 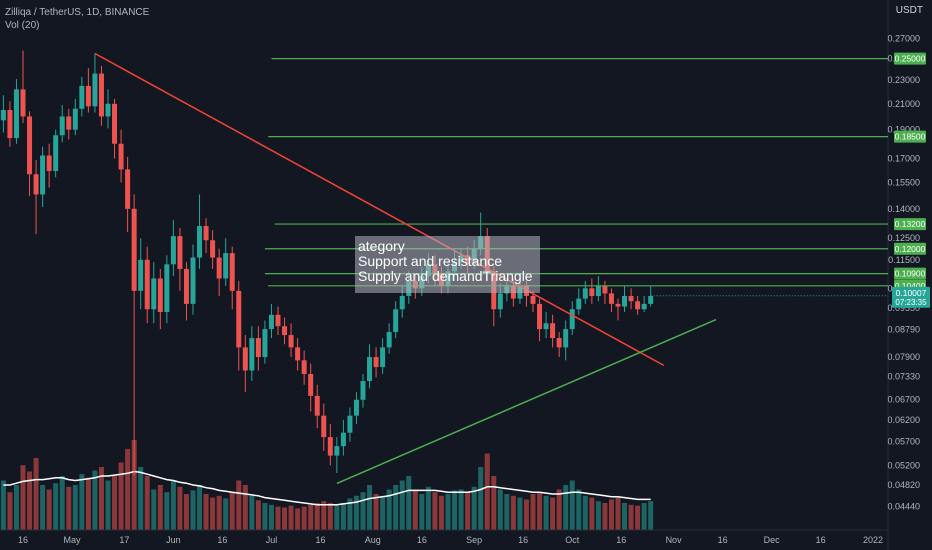 I want to click on currency-button: USDT, so click(x=909, y=10).